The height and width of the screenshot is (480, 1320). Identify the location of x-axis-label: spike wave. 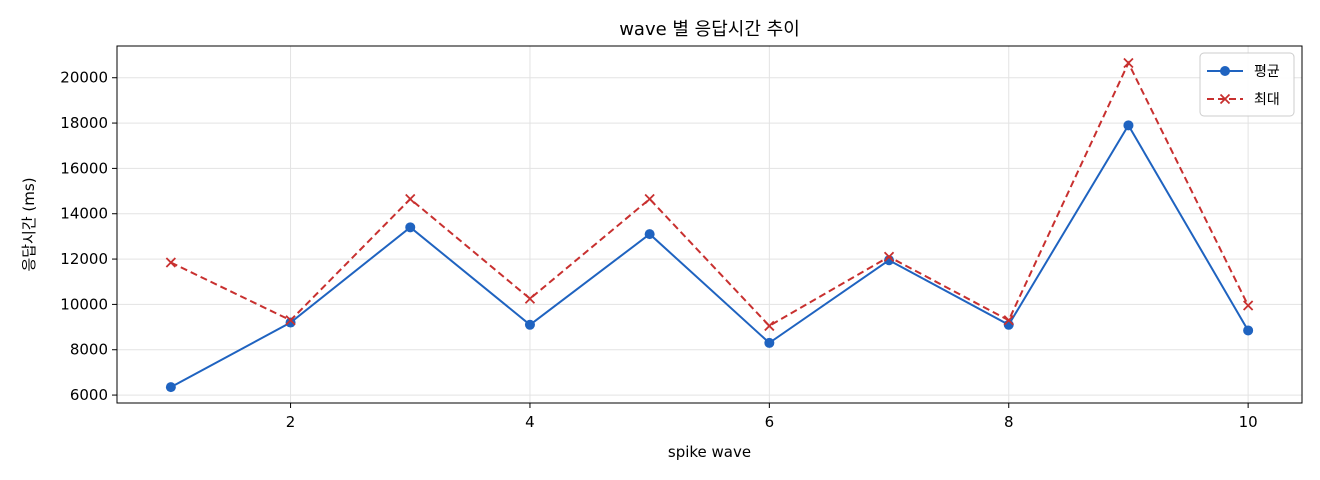
(709, 452).